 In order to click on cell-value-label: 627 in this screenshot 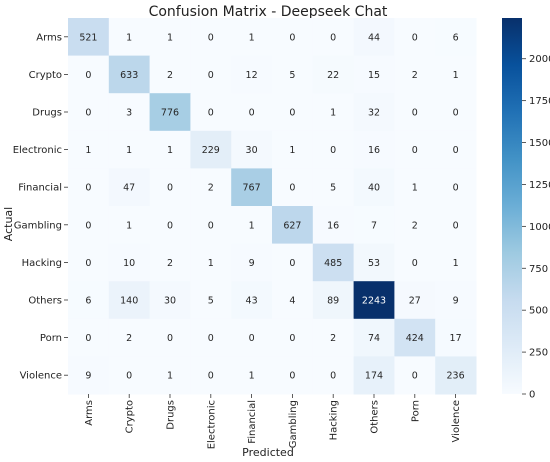, I will do `click(292, 225)`.